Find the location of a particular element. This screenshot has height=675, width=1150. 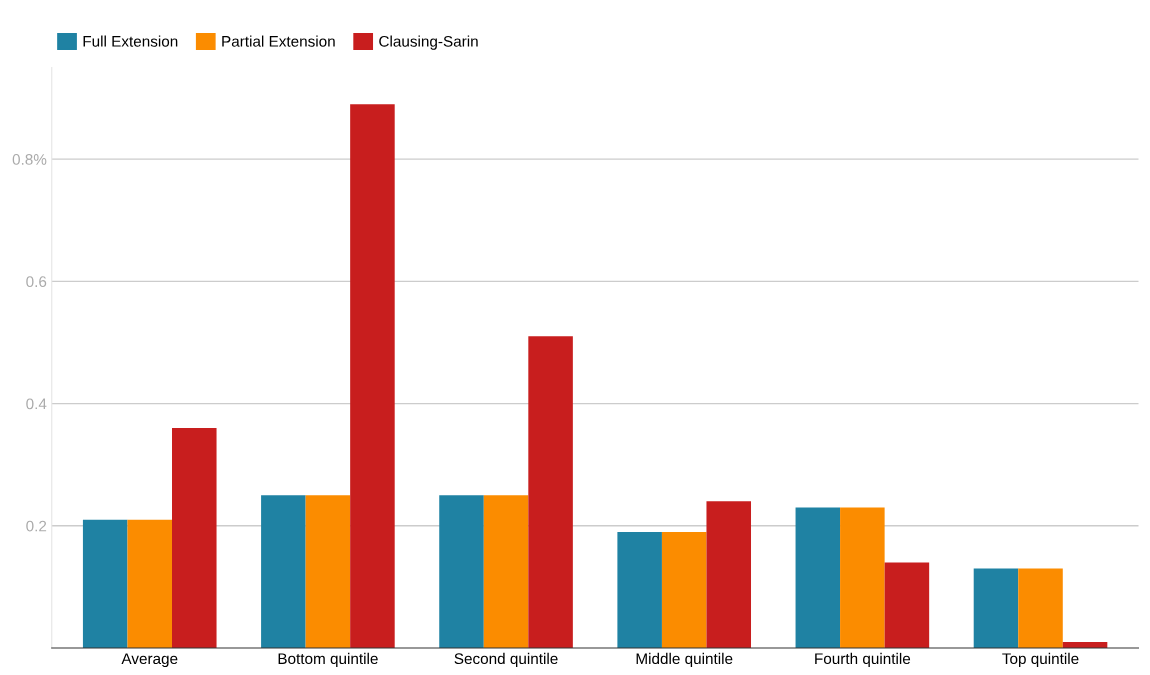

x-tick-label: Fourth quintile is located at coordinates (863, 660).